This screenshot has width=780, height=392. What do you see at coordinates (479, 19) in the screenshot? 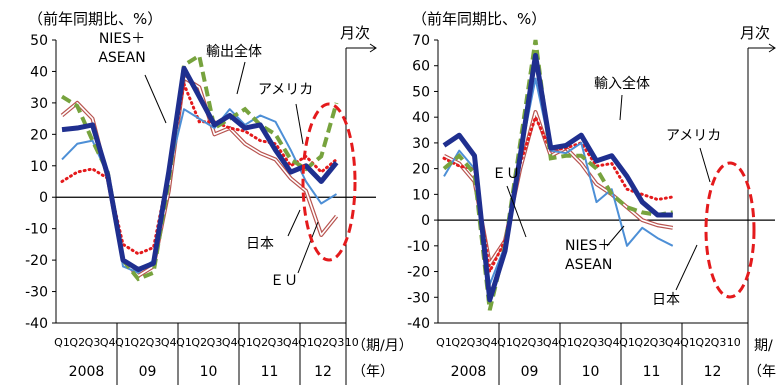
I see `unit-label: （前年同期比、%）` at bounding box center [479, 19].